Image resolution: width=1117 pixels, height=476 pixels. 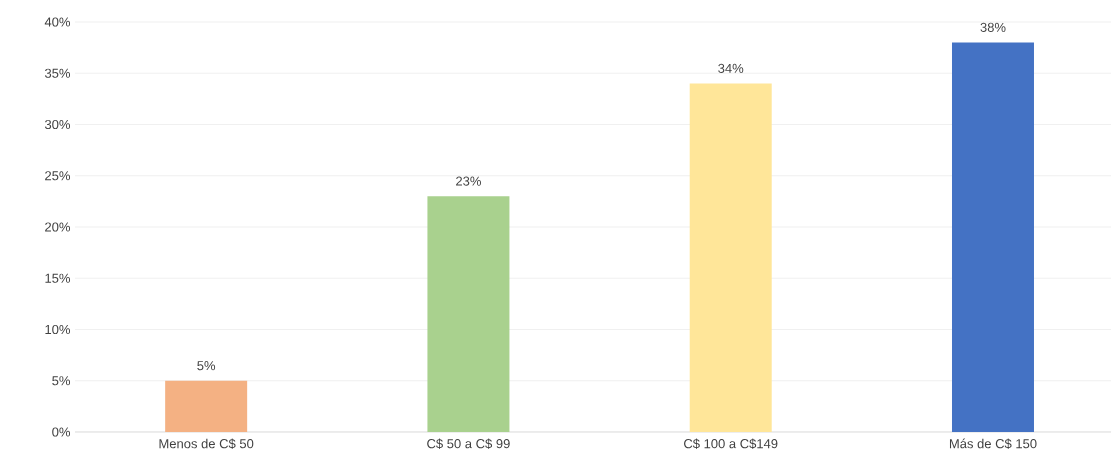 I want to click on y-tick-label: 25%, so click(x=58, y=176).